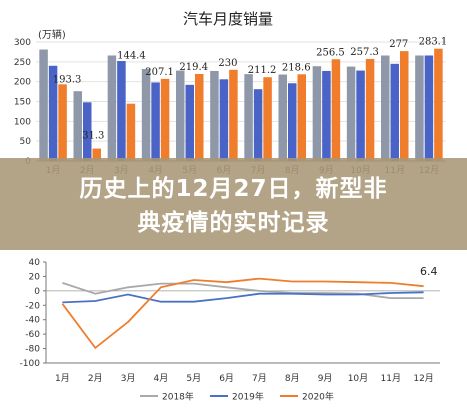 The height and width of the screenshot is (413, 467). Describe the element at coordinates (32, 350) in the screenshot. I see `line-y-tick-label: -80` at that location.